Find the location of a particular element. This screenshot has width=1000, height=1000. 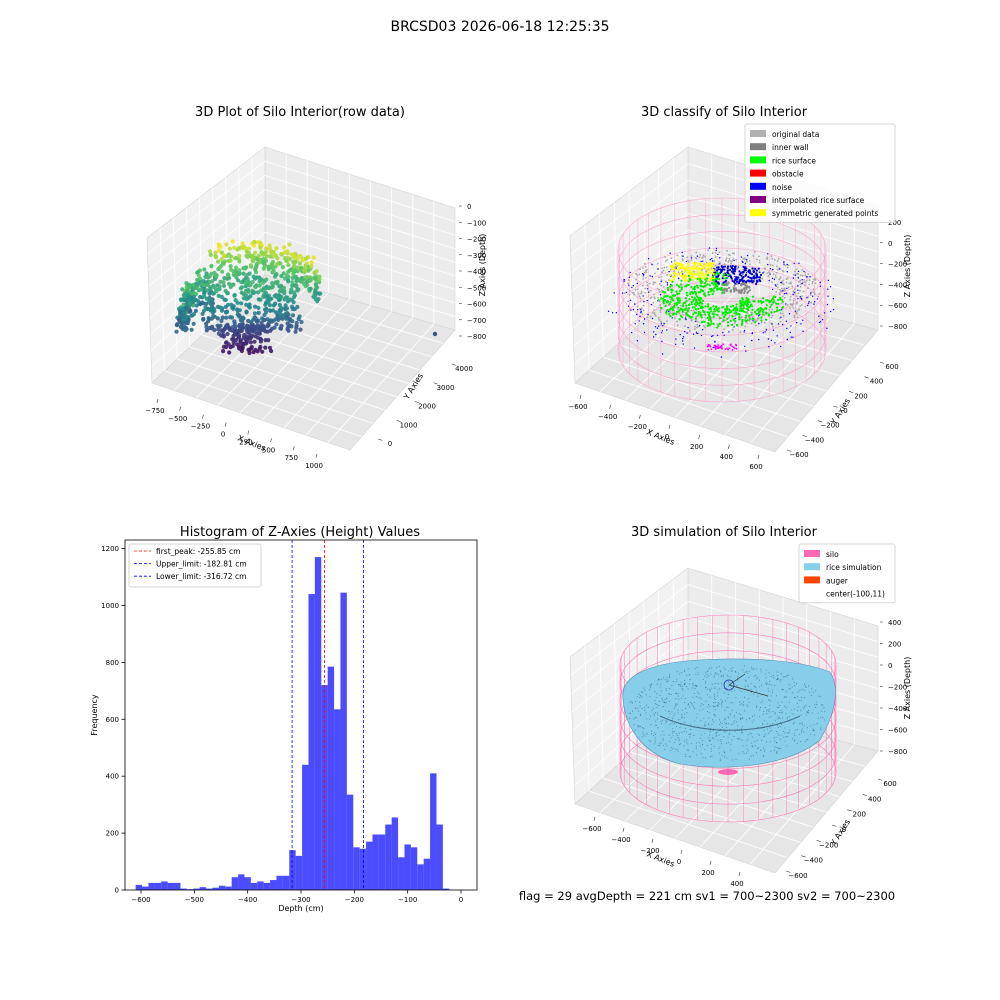

simulation-z-axis-label: Z Axies (Depth) is located at coordinates (907, 688).